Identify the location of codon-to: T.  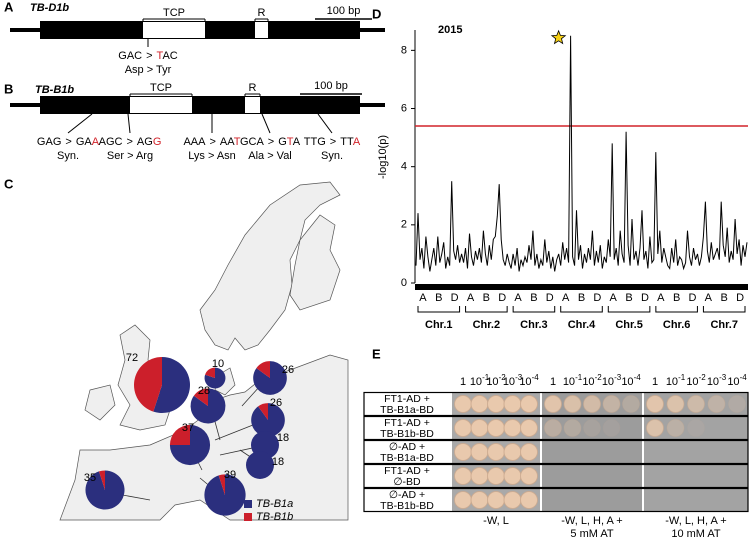
(290, 142).